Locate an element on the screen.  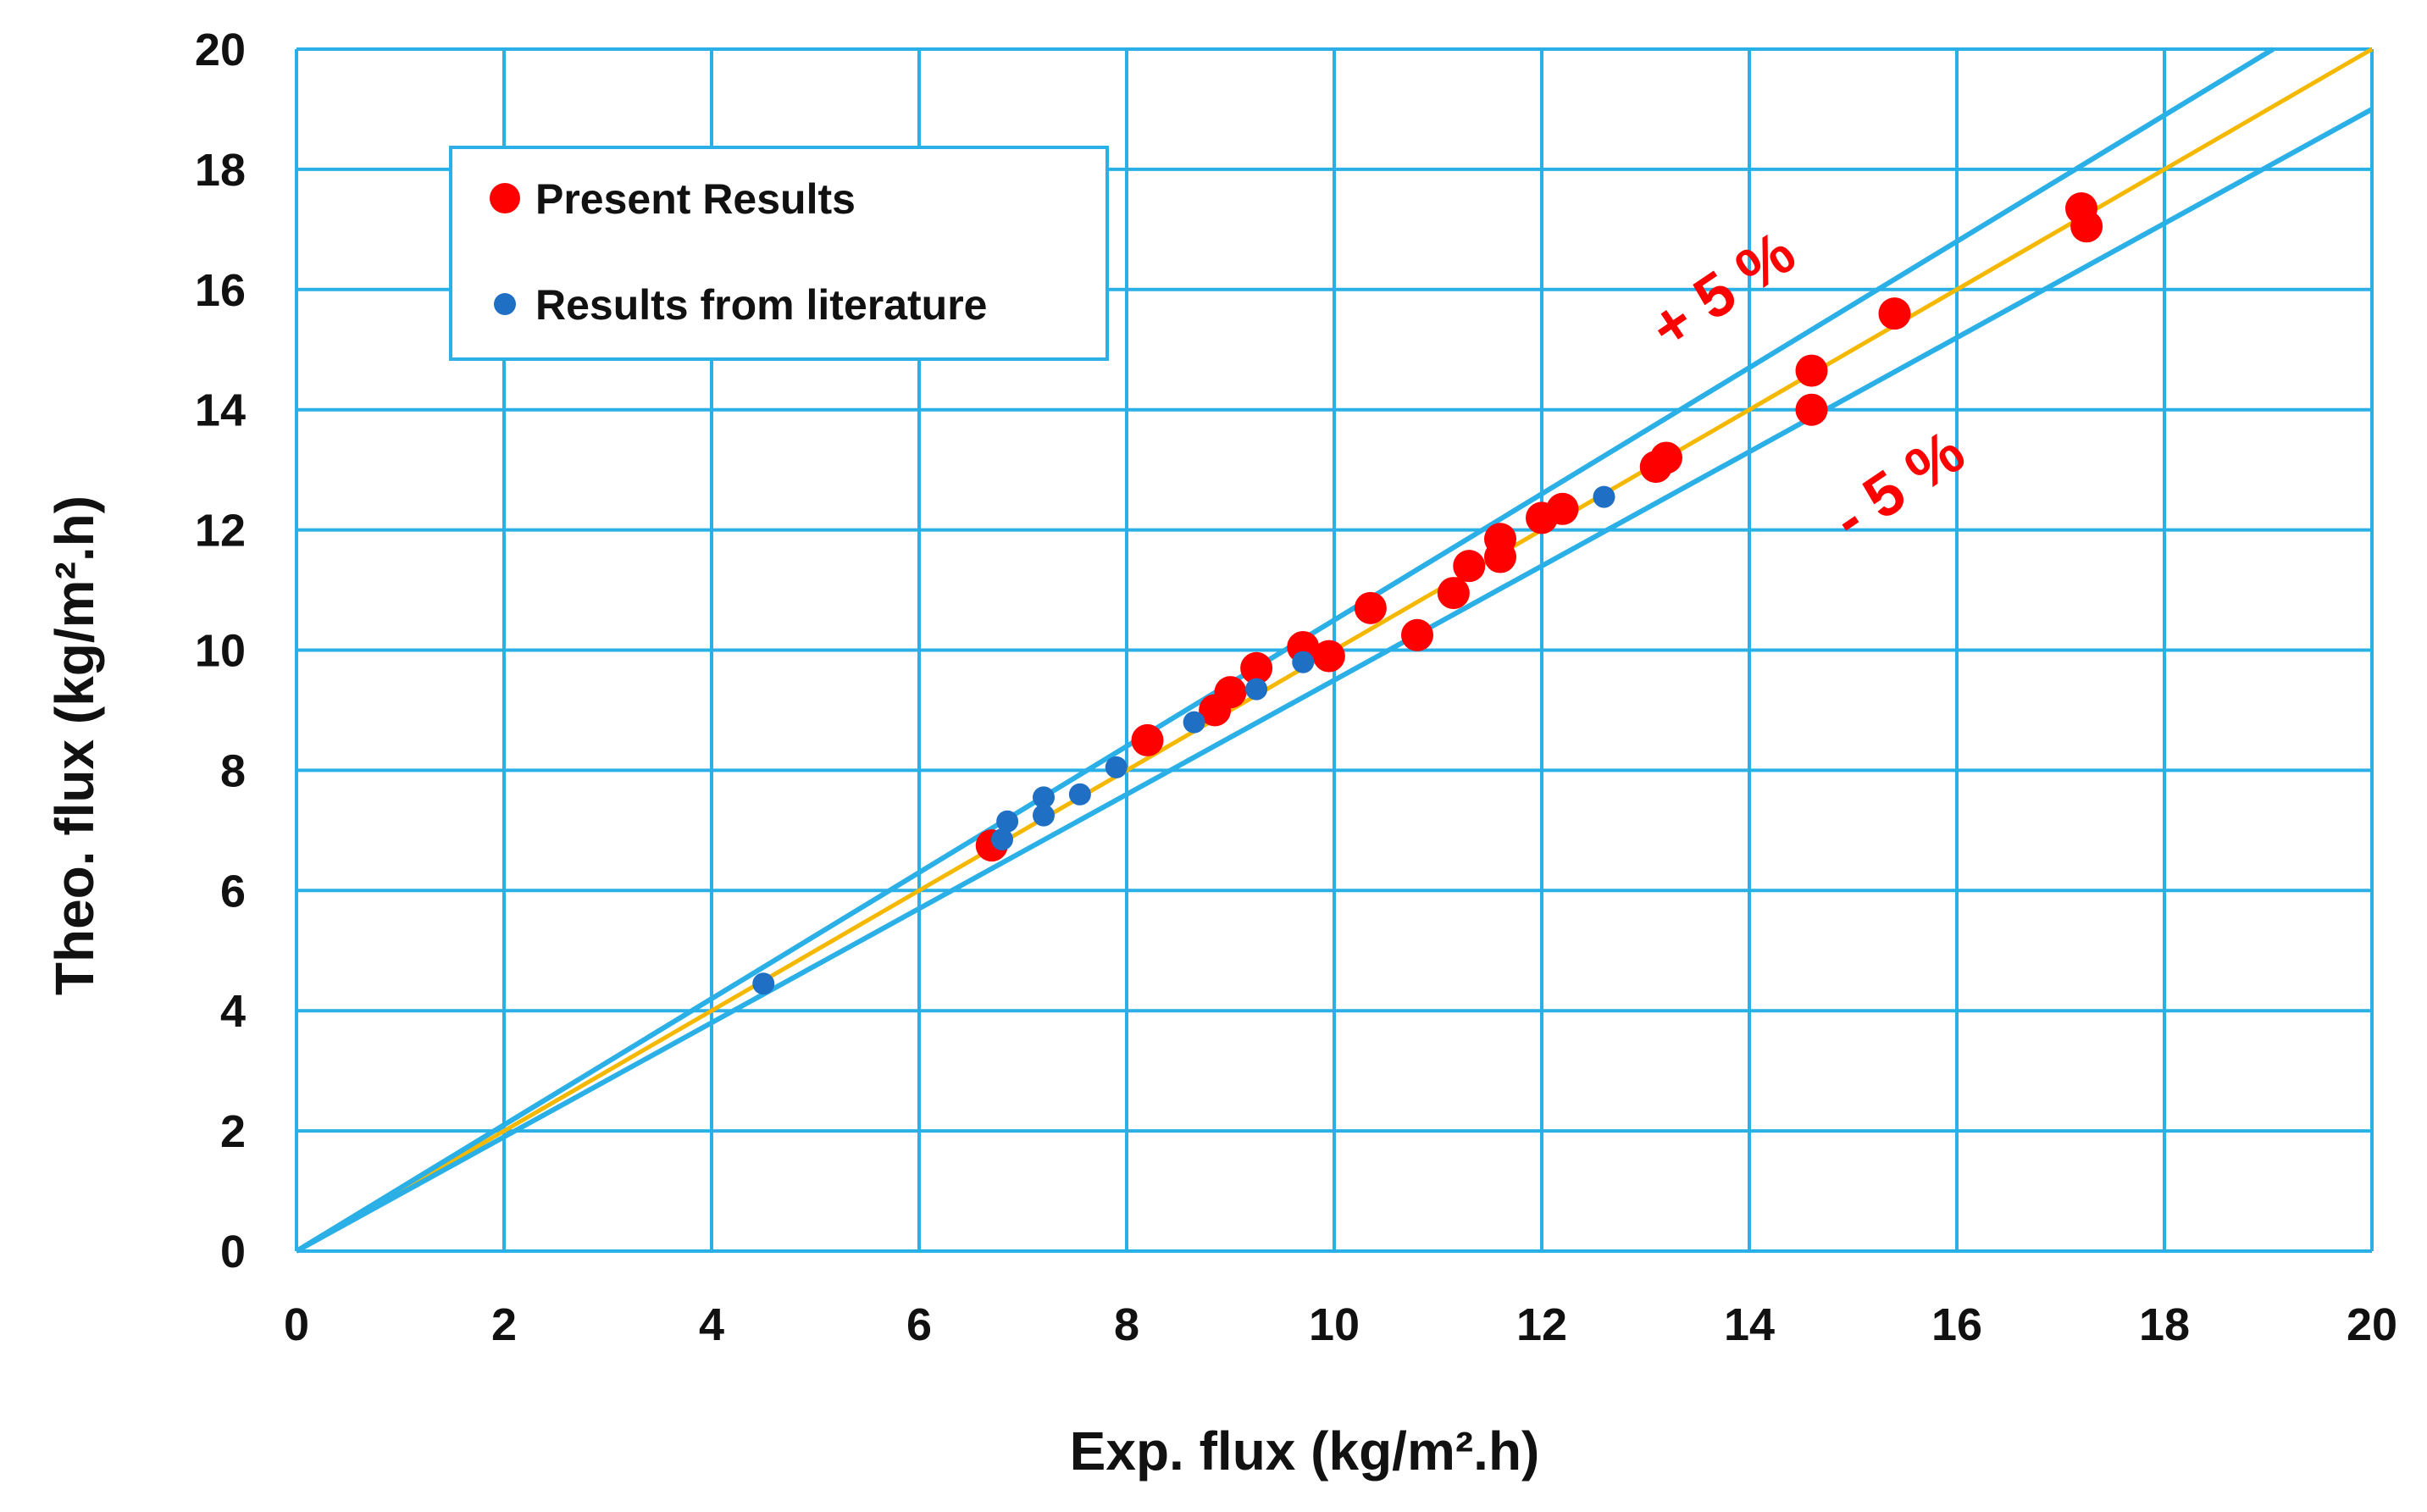
x-tick-label: 10 is located at coordinates (1334, 1324).